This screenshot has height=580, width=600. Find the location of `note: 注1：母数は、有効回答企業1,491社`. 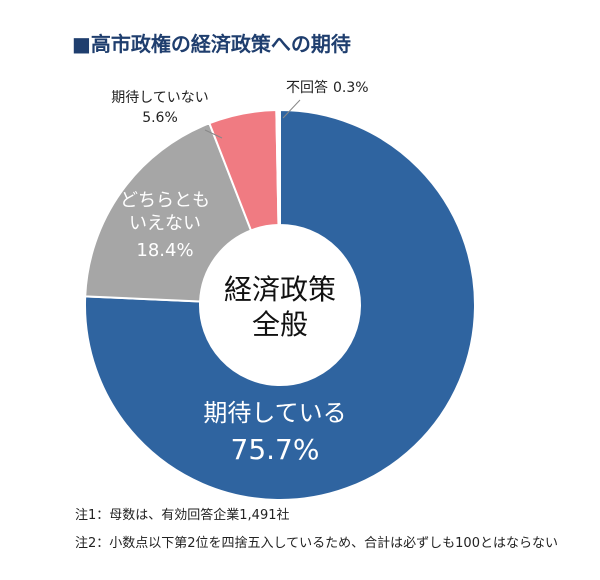

note: 注1：母数は、有効回答企業1,491社 is located at coordinates (182, 515).